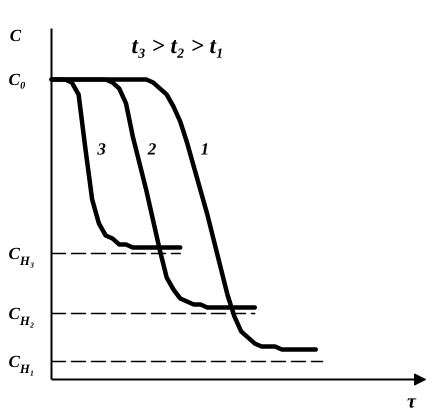 The height and width of the screenshot is (420, 438). I want to click on x-axis-title: τ, so click(412, 401).